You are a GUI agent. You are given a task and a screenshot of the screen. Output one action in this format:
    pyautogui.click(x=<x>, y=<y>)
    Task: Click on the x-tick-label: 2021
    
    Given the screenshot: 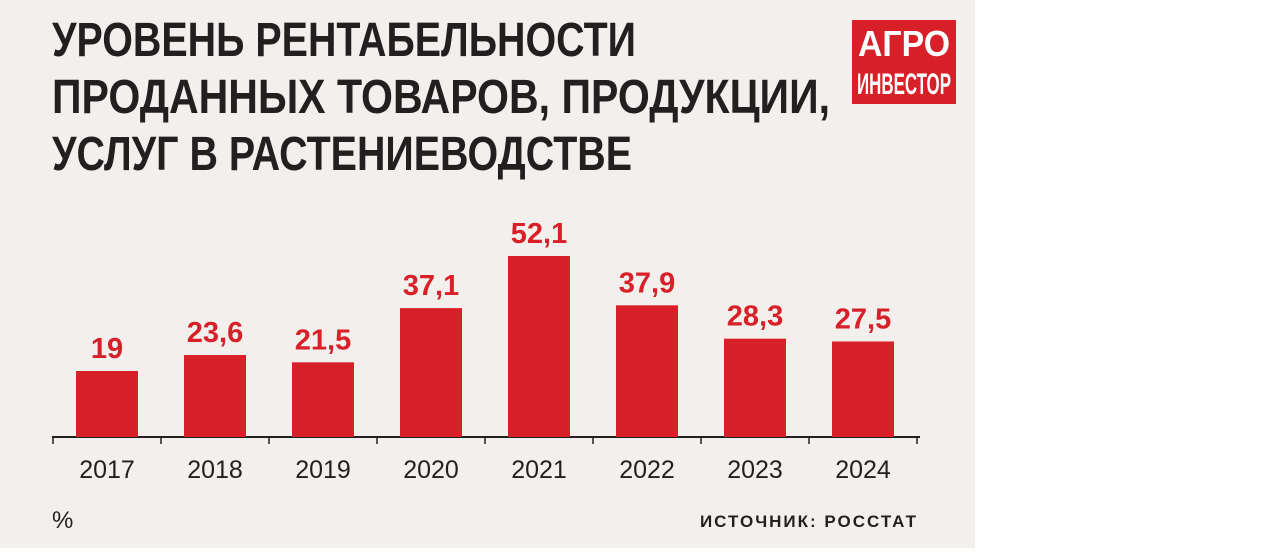 What is the action you would take?
    pyautogui.click(x=539, y=470)
    